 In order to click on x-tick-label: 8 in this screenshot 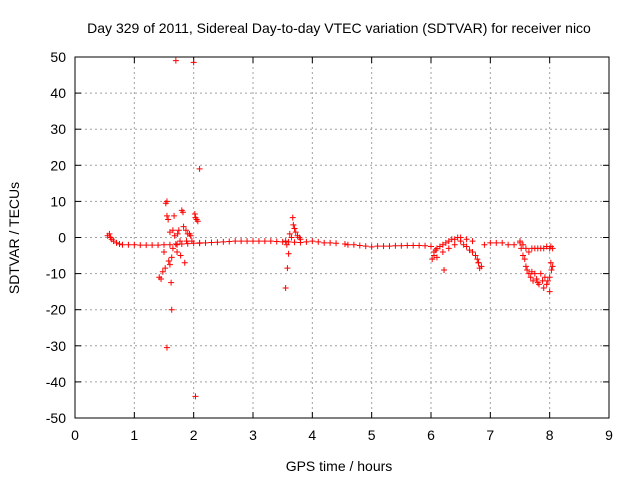, I will do `click(550, 435)`.